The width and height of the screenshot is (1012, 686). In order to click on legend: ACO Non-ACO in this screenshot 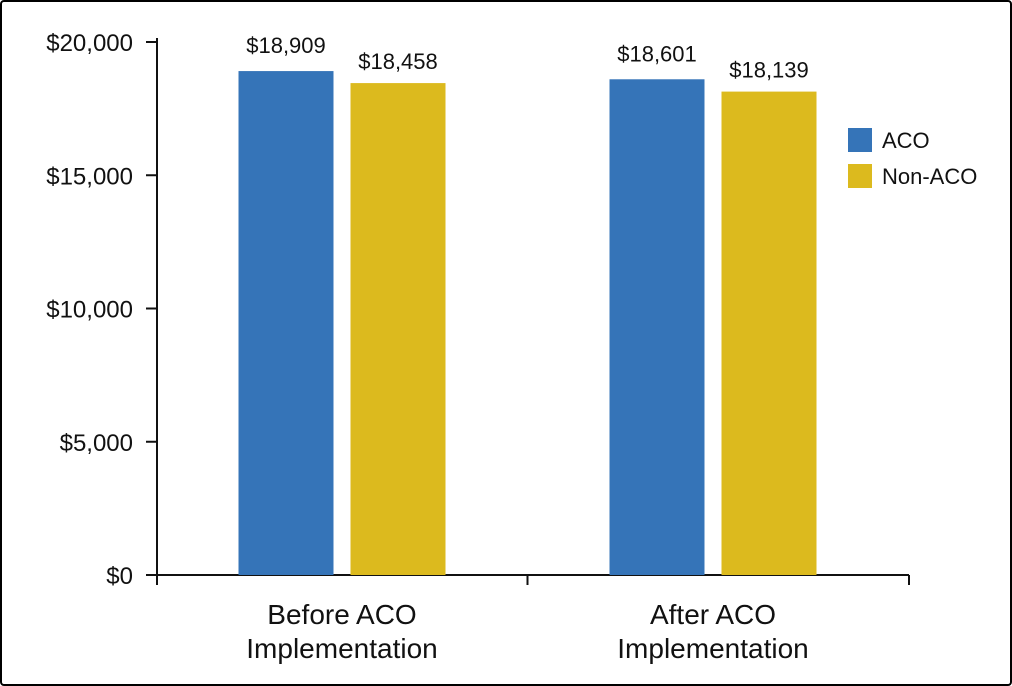, I will do `click(912, 158)`.